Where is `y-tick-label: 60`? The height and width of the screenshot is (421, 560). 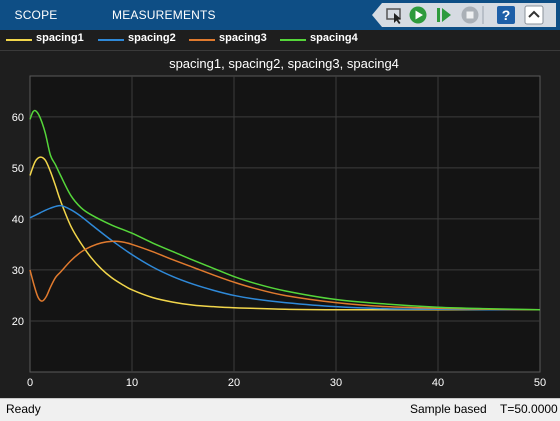
y-tick-label: 60 is located at coordinates (18, 118).